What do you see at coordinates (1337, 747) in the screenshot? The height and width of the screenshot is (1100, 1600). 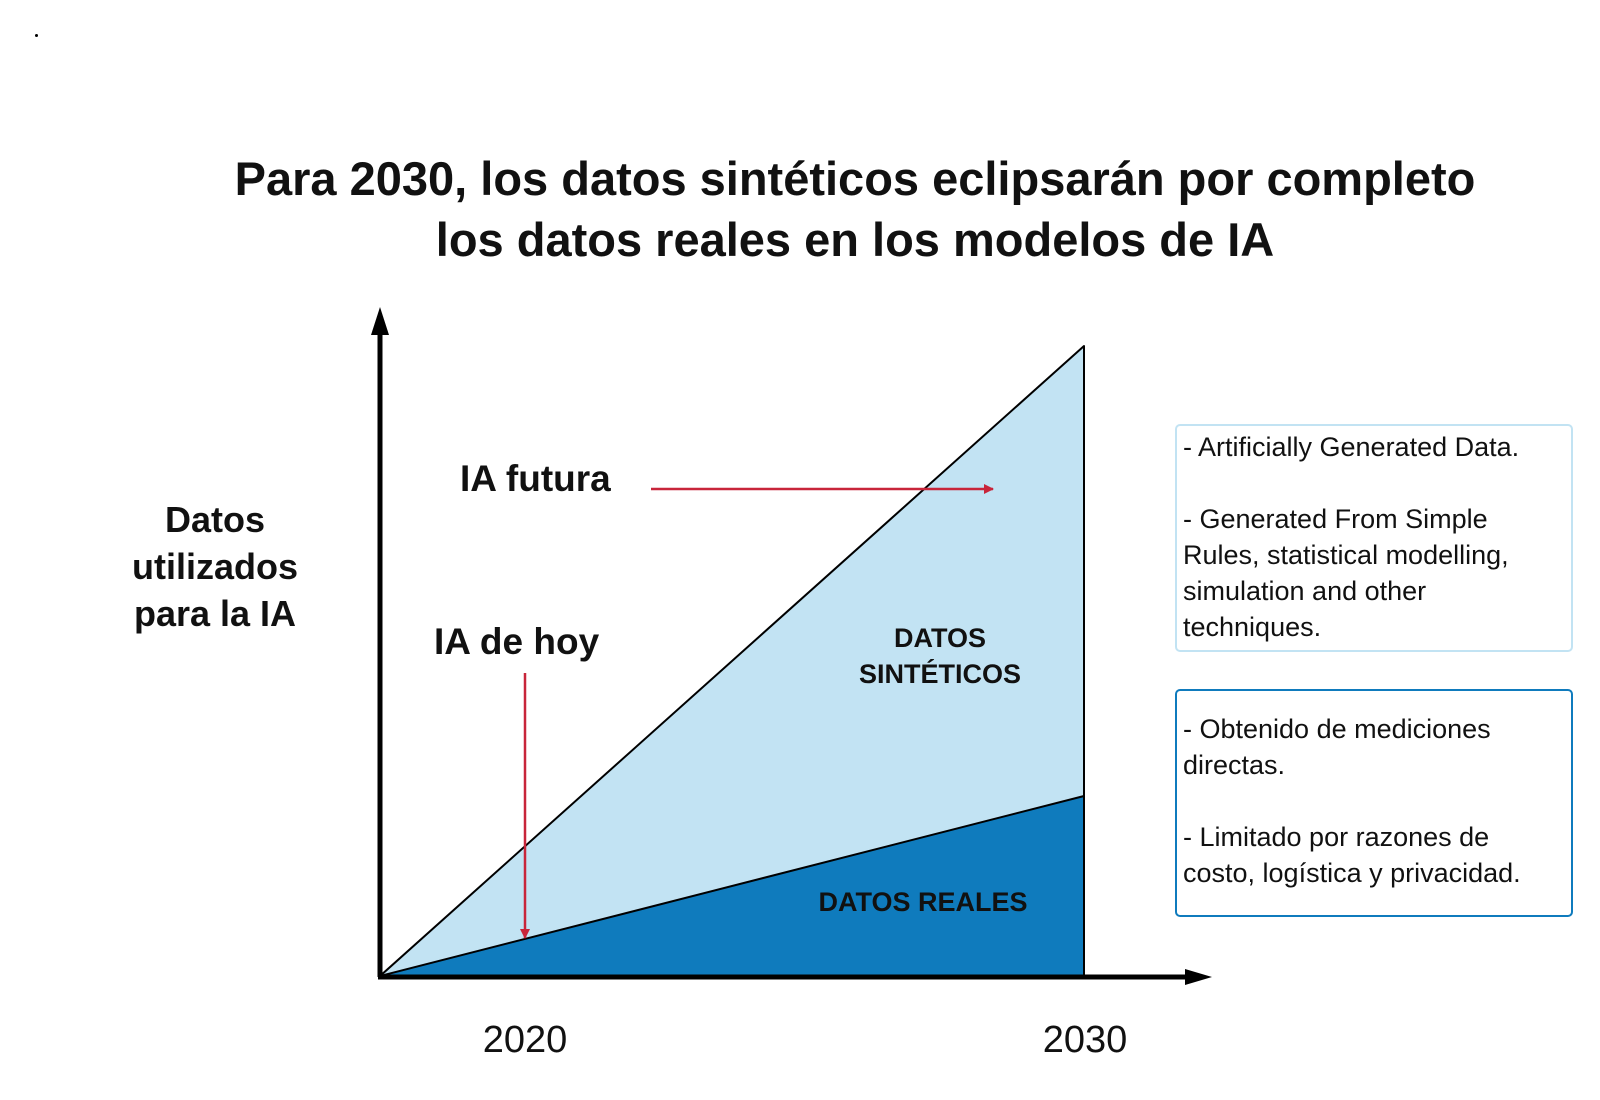 I see `real-callout-point-1: - Obtenido de mediciones directas.` at bounding box center [1337, 747].